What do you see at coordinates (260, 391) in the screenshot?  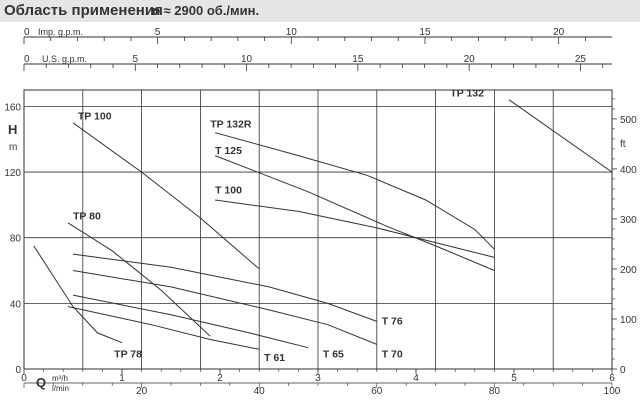 I see `tick-label-lmin: 40` at bounding box center [260, 391].